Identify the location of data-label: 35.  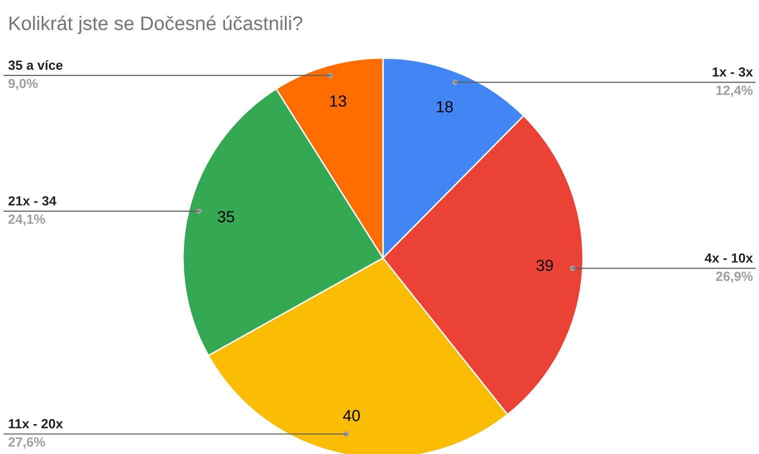
(226, 216).